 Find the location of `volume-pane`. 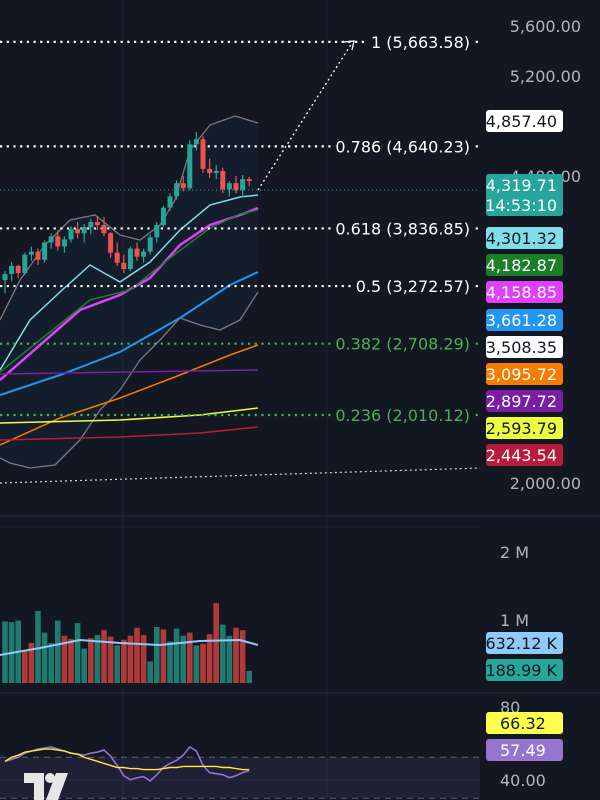

volume-pane is located at coordinates (129, 643).